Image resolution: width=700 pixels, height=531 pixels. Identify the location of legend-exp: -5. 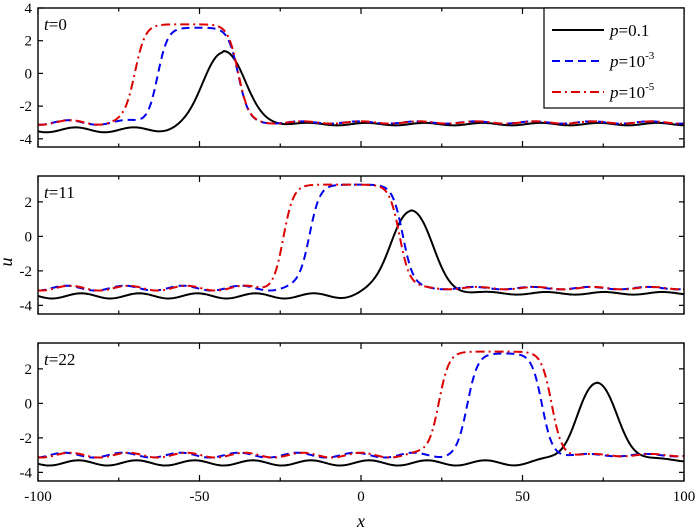
(650, 87).